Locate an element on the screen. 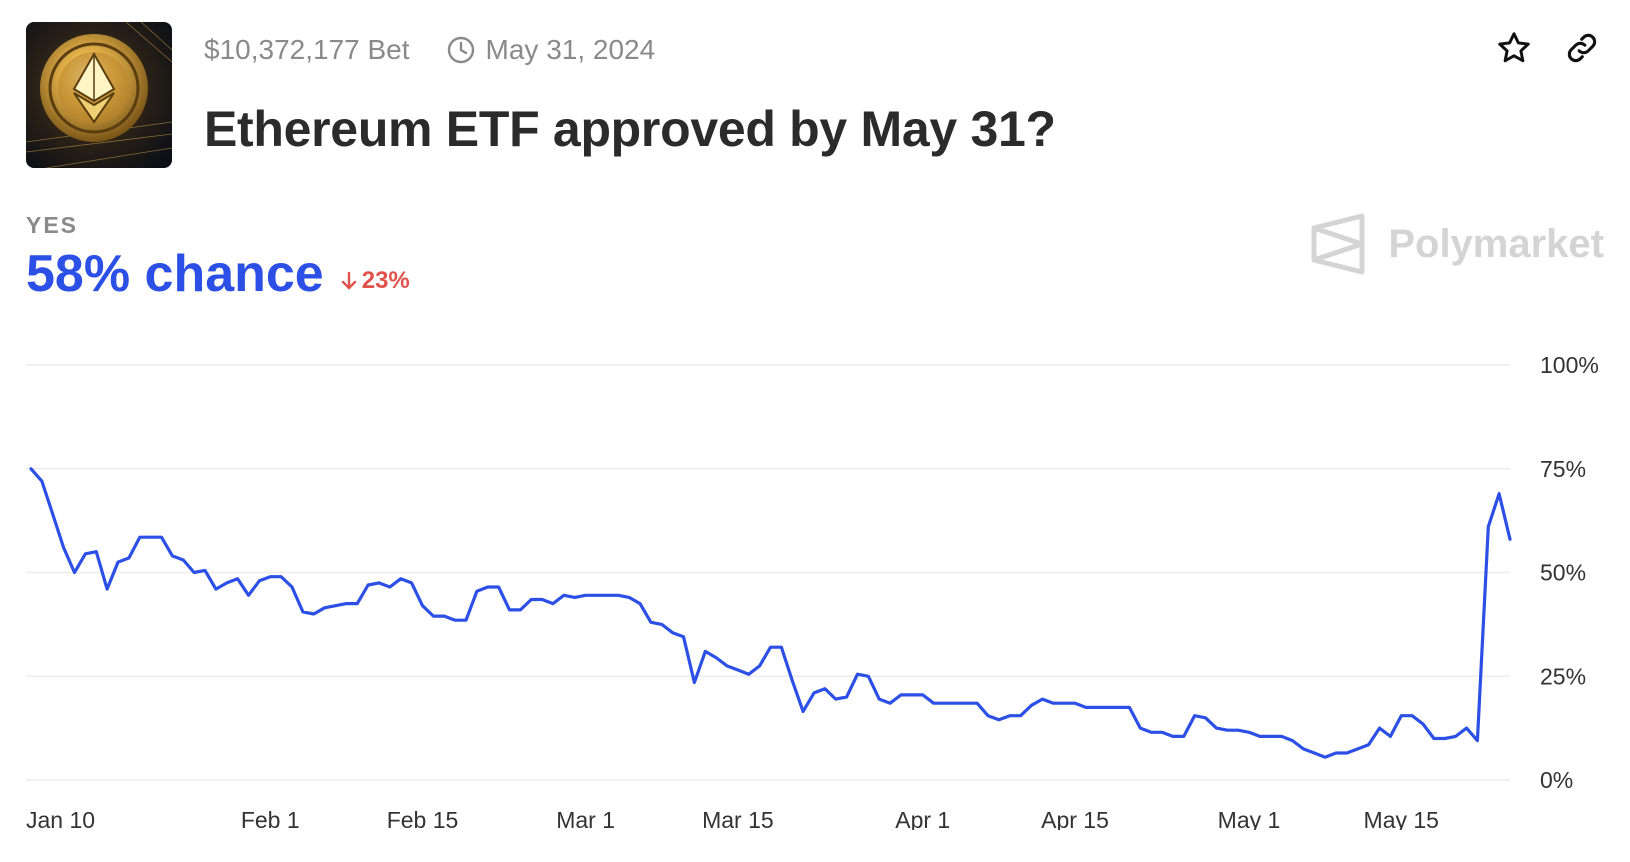 Image resolution: width=1630 pixels, height=862 pixels. market-meta: $10,372,177 Bet May 31, 2024 is located at coordinates (429, 50).